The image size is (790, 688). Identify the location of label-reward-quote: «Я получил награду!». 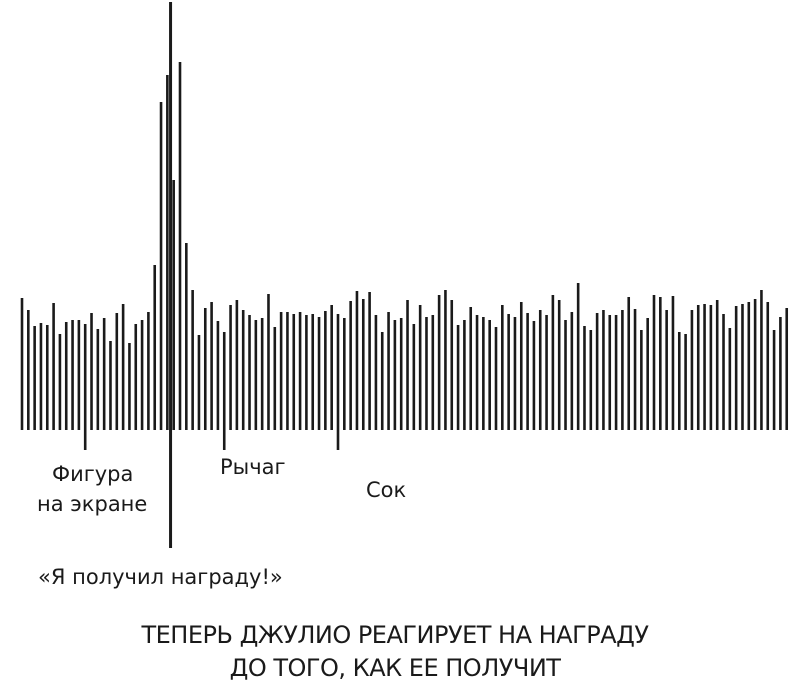
(160, 577).